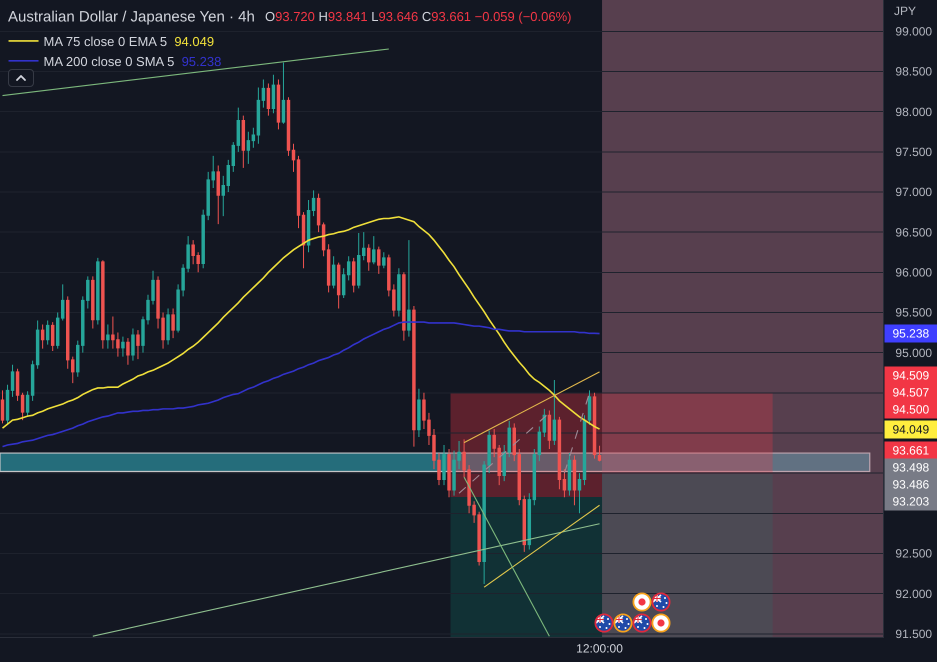  I want to click on text: 95.238, so click(911, 333).